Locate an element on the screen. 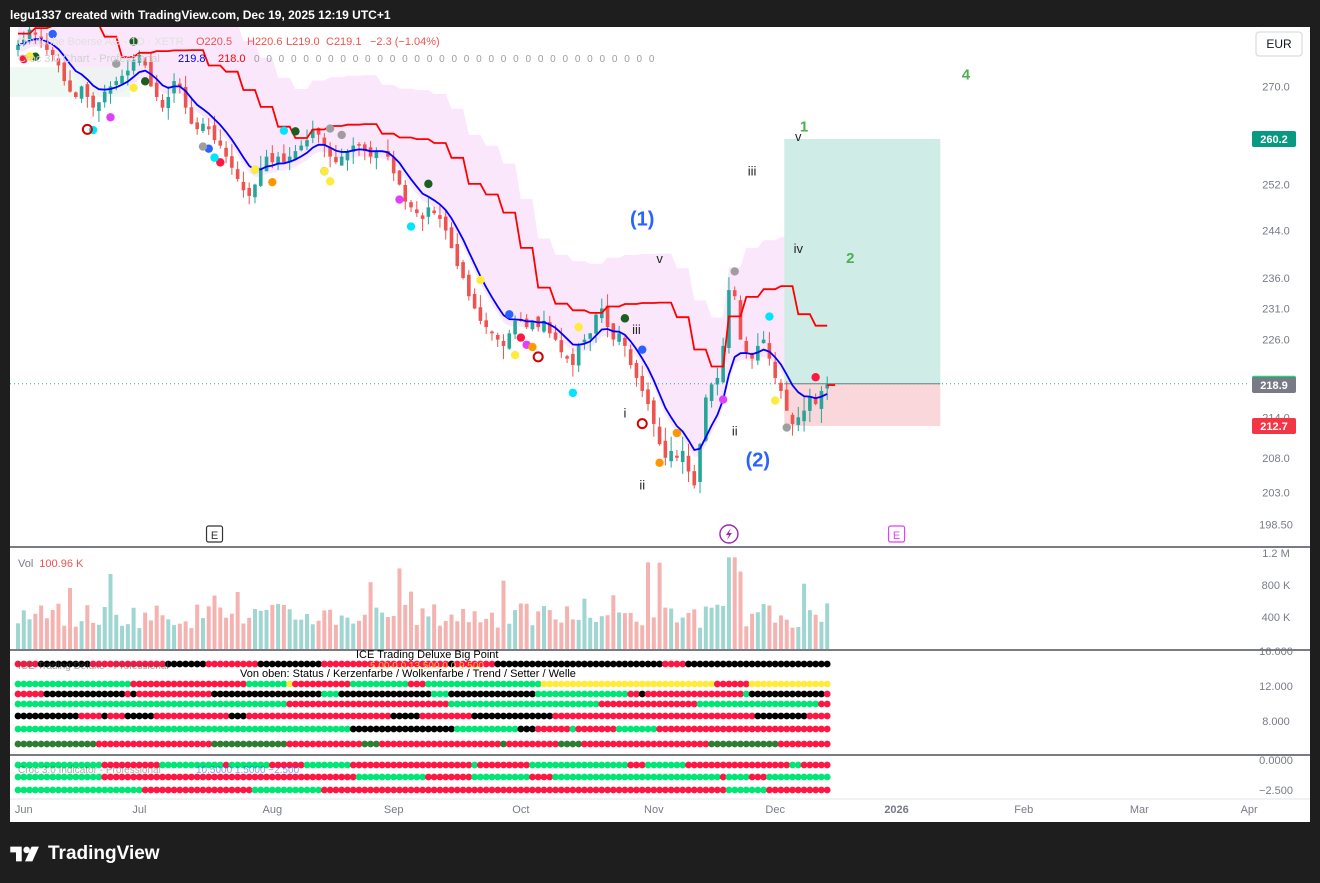 The width and height of the screenshot is (1320, 883). position-zones is located at coordinates (862, 282).